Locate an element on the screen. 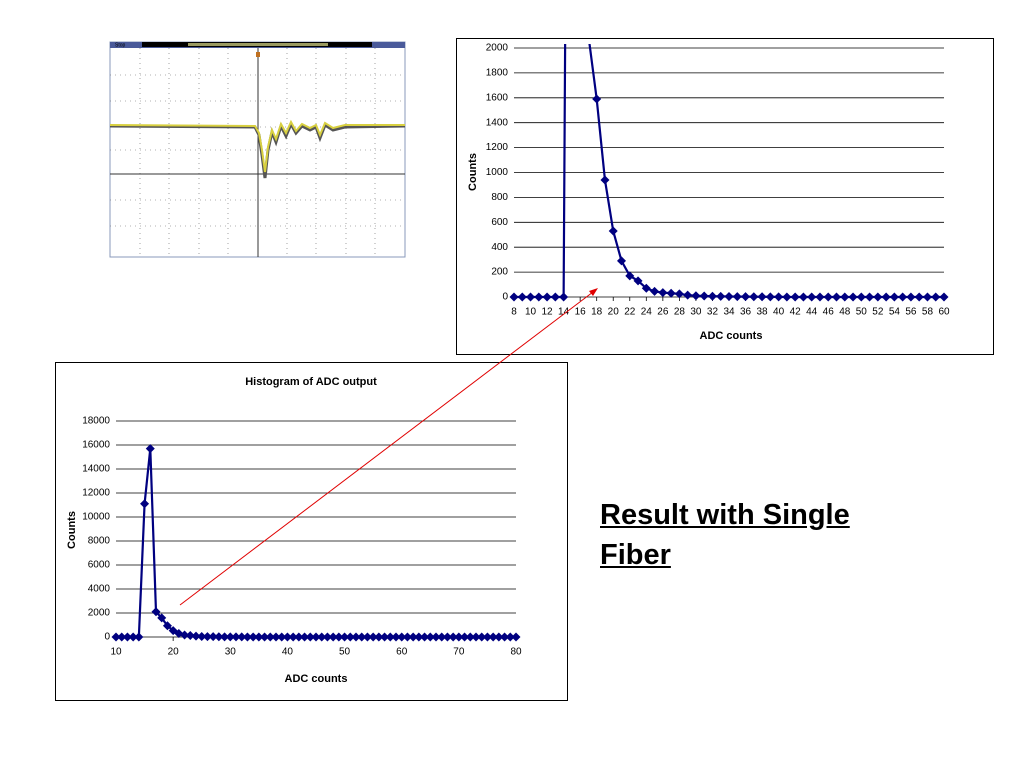 This screenshot has width=1024, height=768. y-tick-label: 4000 is located at coordinates (99, 589).